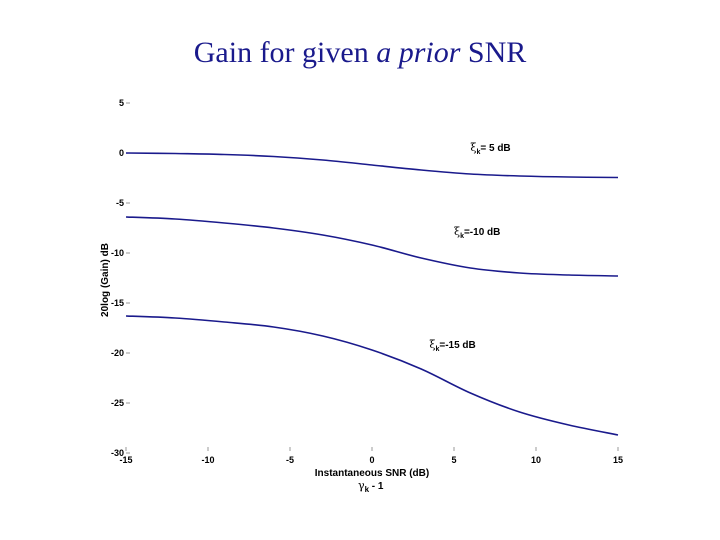  Describe the element at coordinates (125, 460) in the screenshot. I see `x-tick-label: -15` at that location.